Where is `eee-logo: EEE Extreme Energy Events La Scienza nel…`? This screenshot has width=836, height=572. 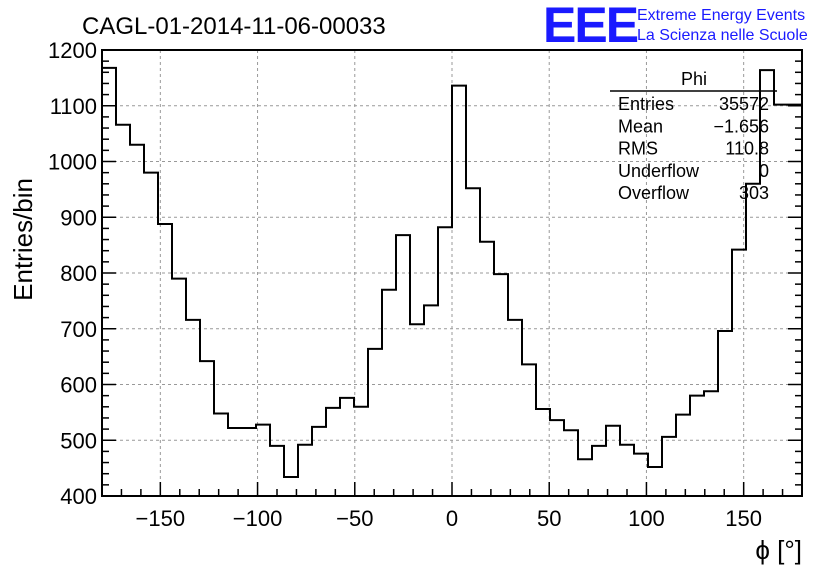 eee-logo: EEE Extreme Energy Events La Scienza nel… is located at coordinates (675, 26).